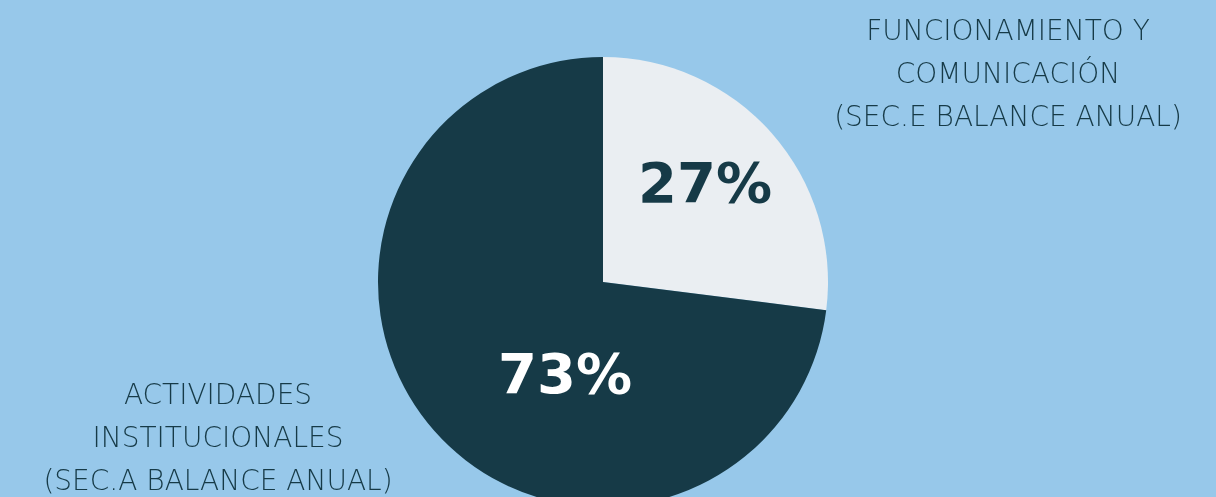 This screenshot has width=1216, height=497. What do you see at coordinates (218, 437) in the screenshot?
I see `slice-label: ACTIVIDADES INSTITUCIONALES (SEC.A BALANCE ANUAL)` at bounding box center [218, 437].